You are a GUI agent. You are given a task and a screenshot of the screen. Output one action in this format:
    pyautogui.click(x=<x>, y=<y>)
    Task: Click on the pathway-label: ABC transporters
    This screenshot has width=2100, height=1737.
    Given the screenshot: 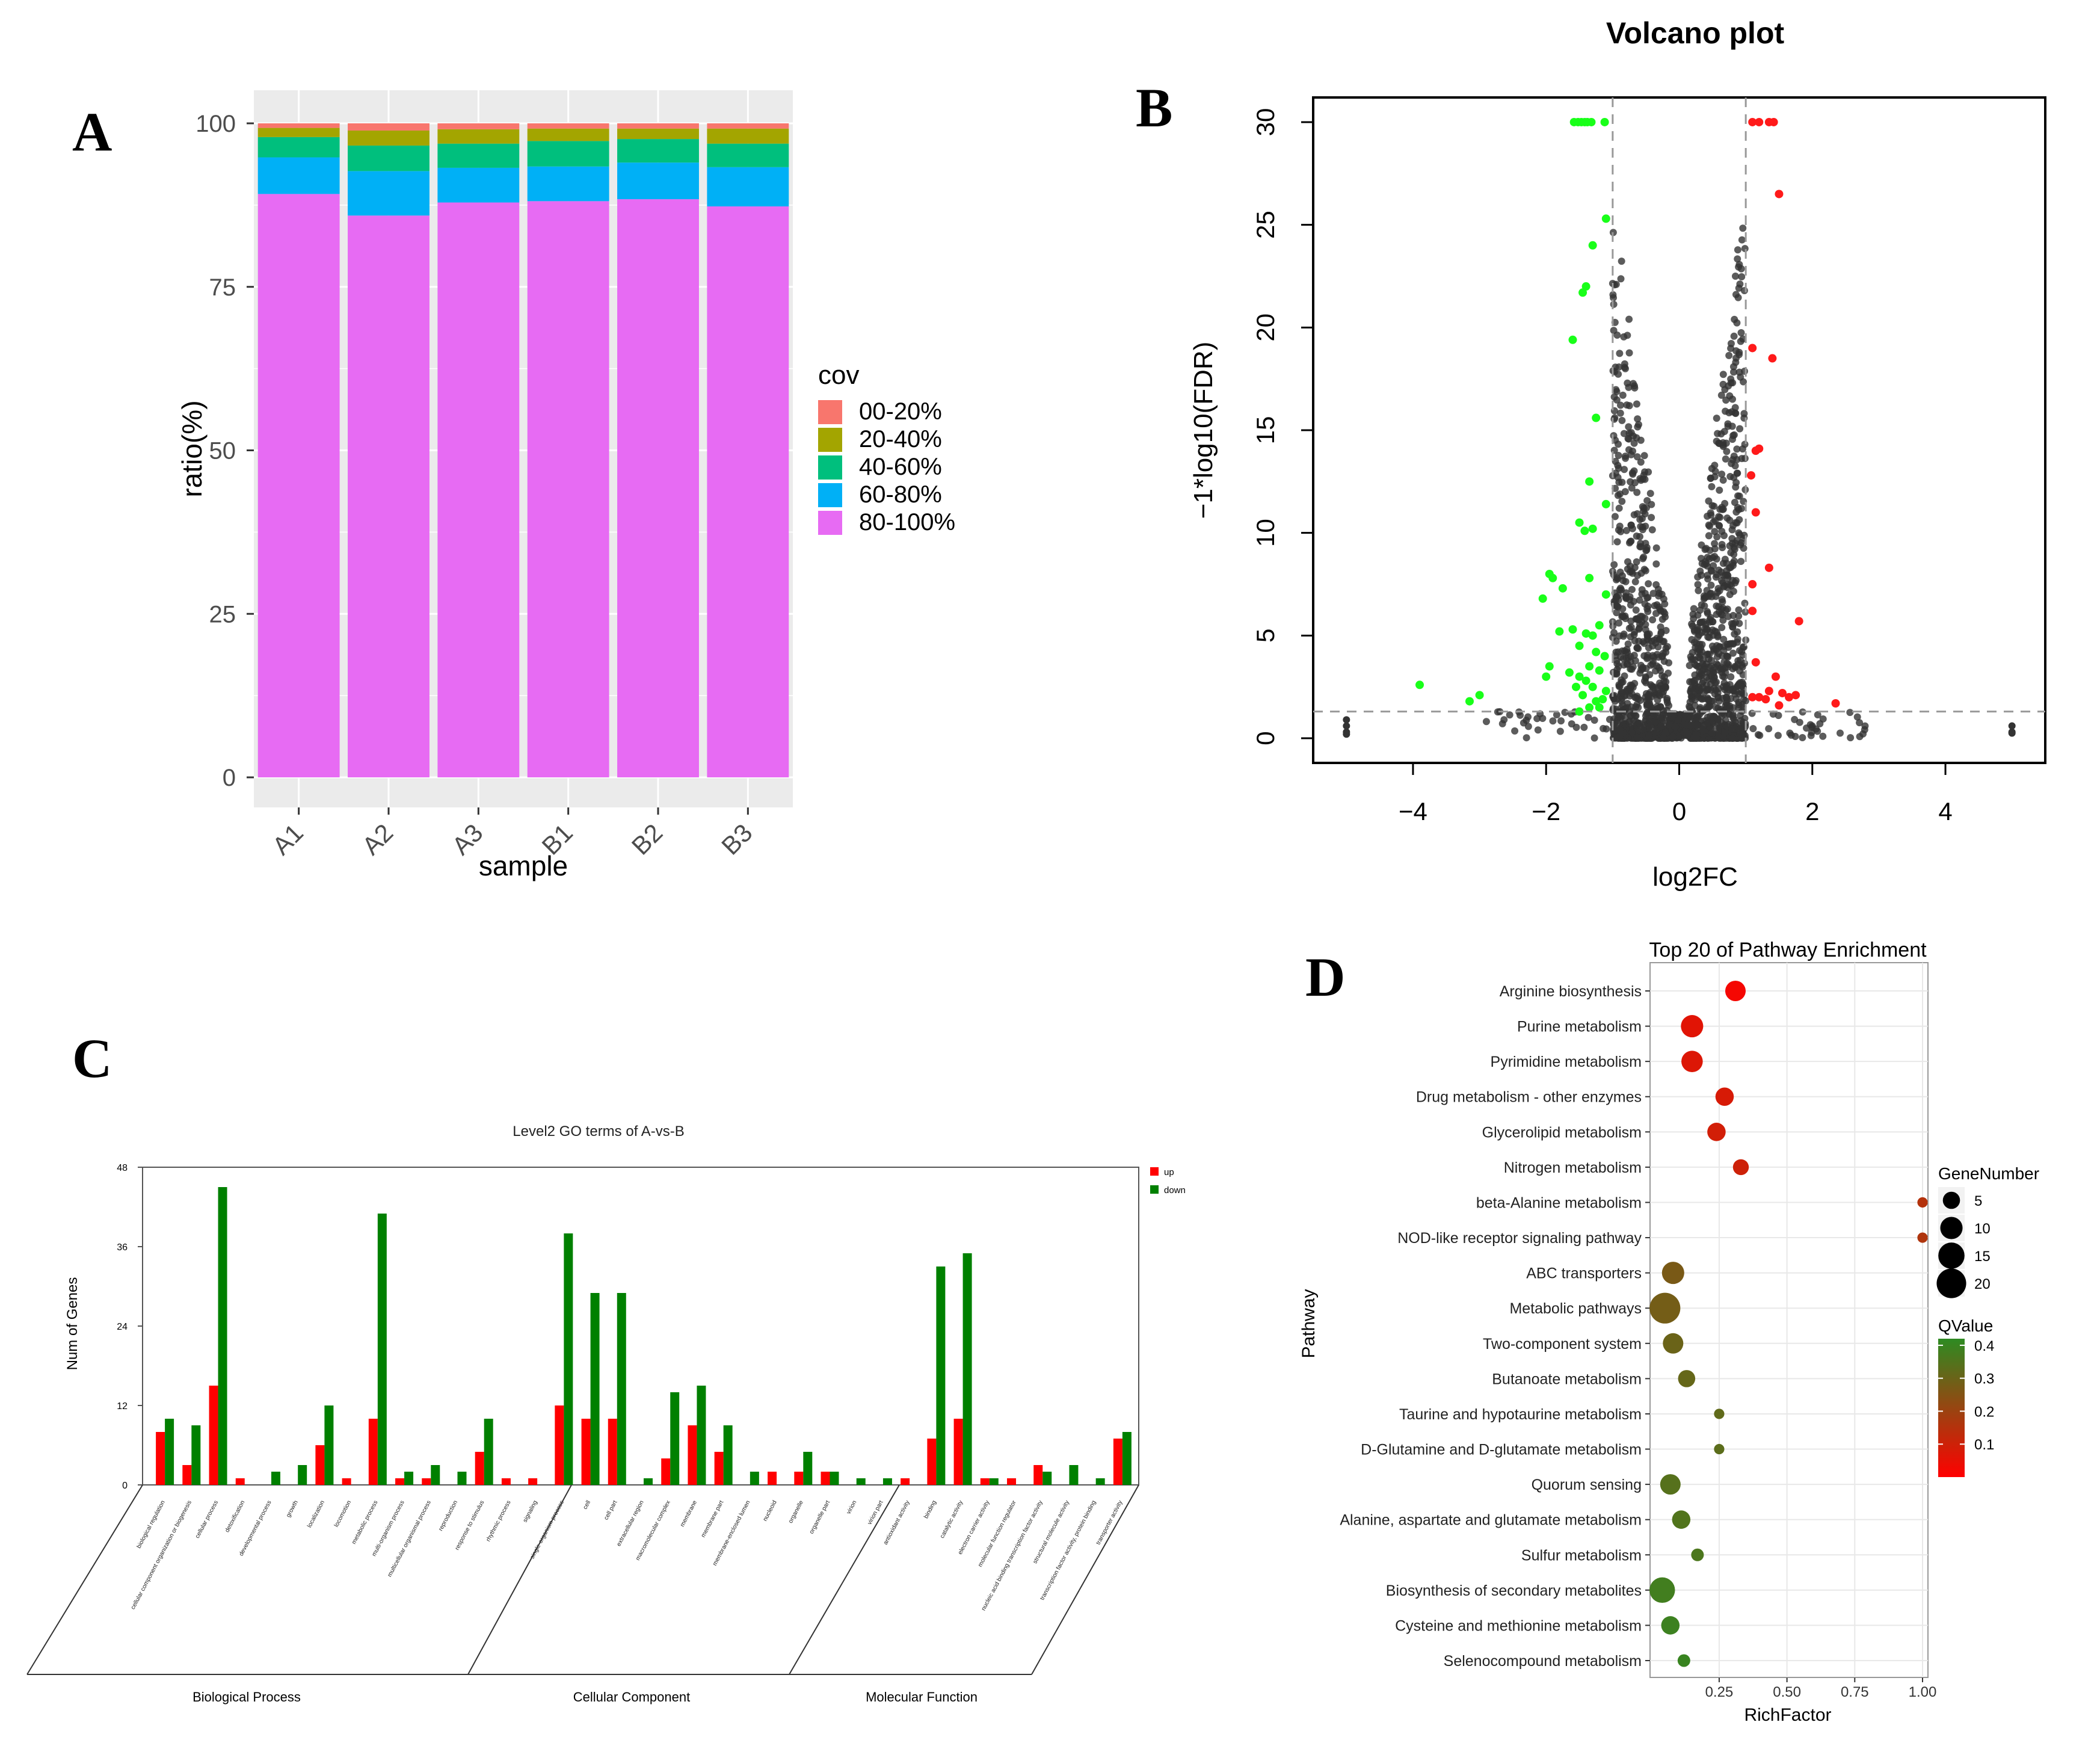 What is the action you would take?
    pyautogui.click(x=1584, y=1273)
    